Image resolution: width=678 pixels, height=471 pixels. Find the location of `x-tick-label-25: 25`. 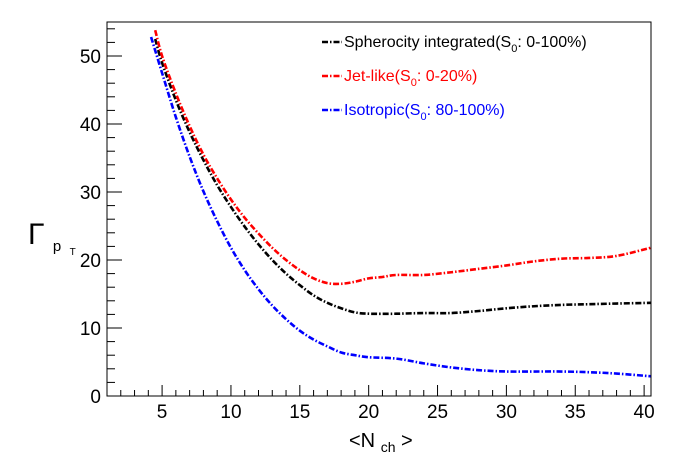

x-tick-label-25: 25 is located at coordinates (437, 412).